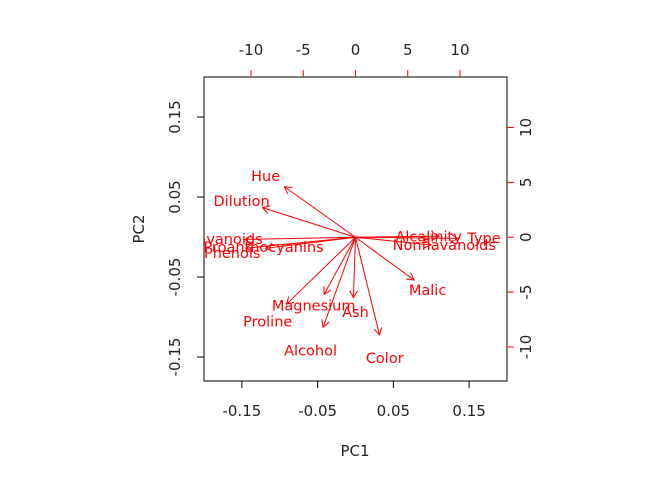  I want to click on loading-label-magnesium: Magnesium, so click(314, 306).